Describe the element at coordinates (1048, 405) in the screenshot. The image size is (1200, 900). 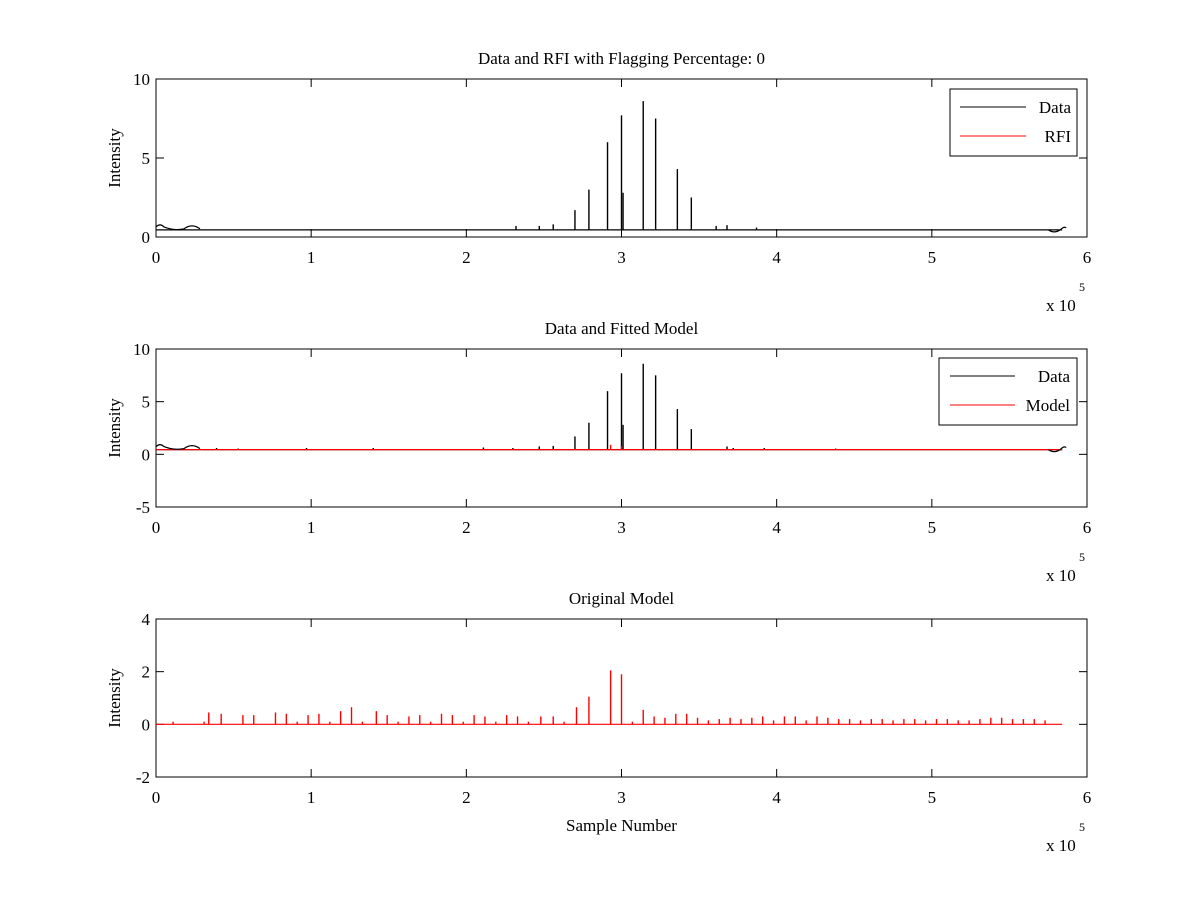
I see `legend-entry: Model` at that location.